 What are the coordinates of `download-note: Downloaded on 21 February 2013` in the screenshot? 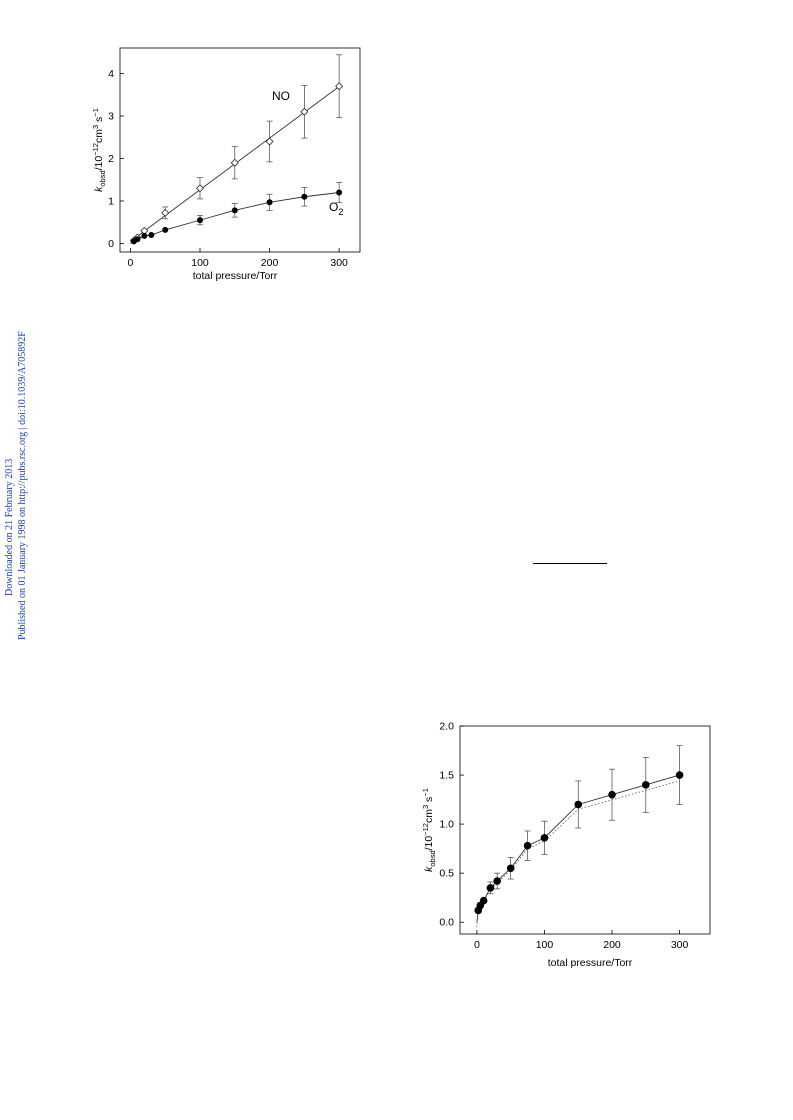 It's located at (9, 527).